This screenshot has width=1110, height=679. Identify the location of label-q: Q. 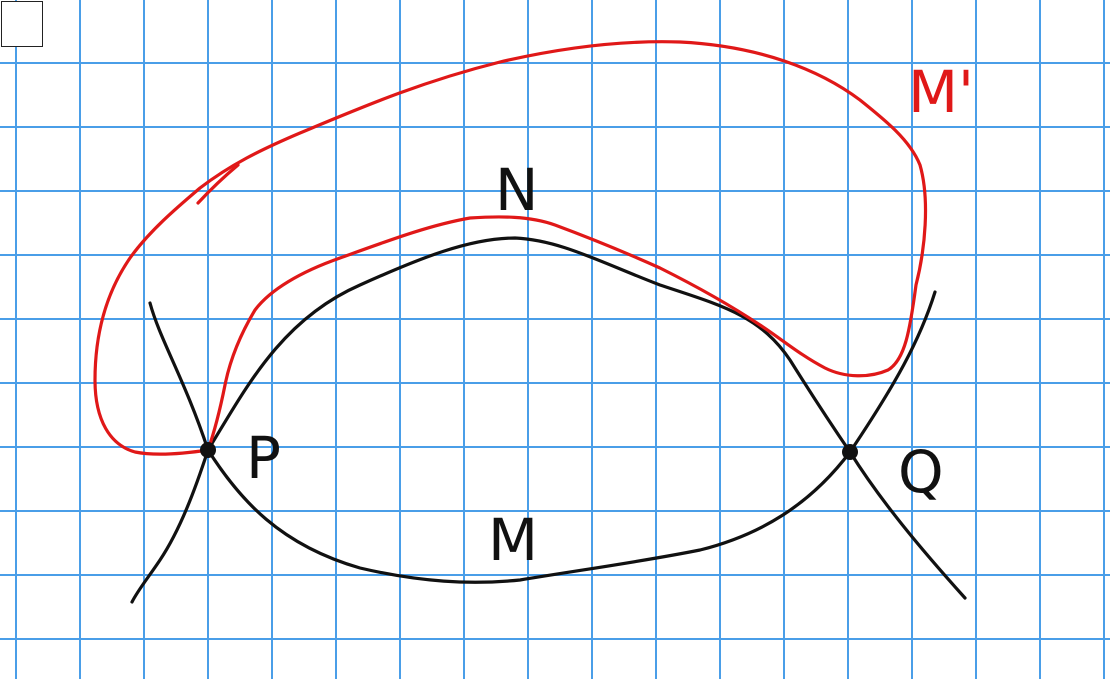
(921, 472).